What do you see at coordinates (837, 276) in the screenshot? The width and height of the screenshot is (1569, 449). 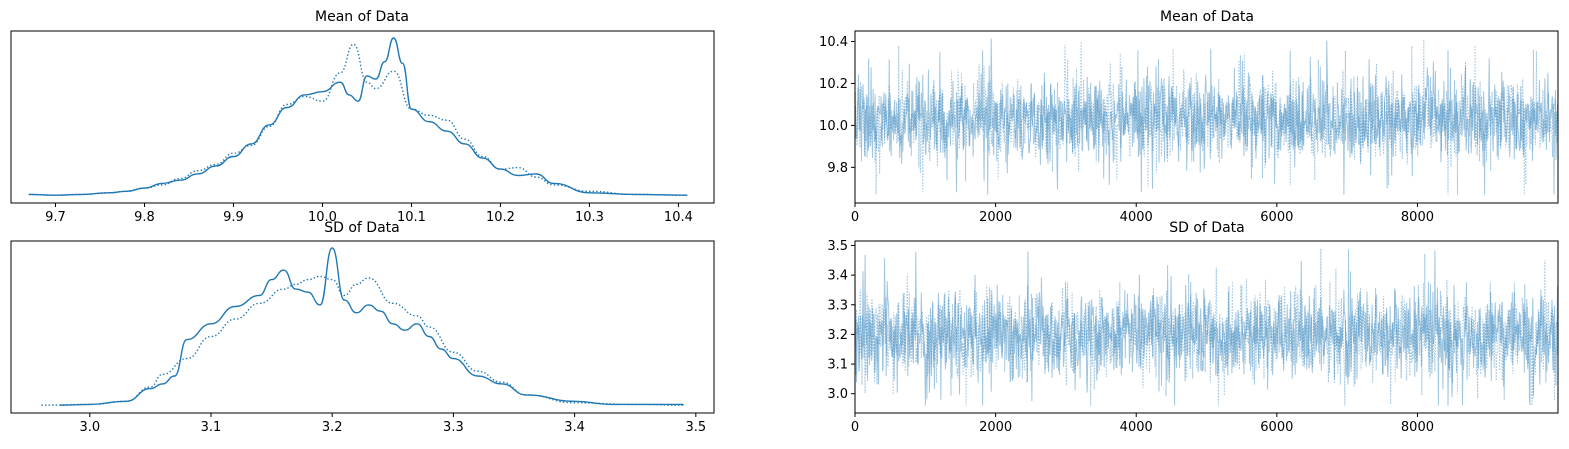 I see `y-tick-label: 3.4` at bounding box center [837, 276].